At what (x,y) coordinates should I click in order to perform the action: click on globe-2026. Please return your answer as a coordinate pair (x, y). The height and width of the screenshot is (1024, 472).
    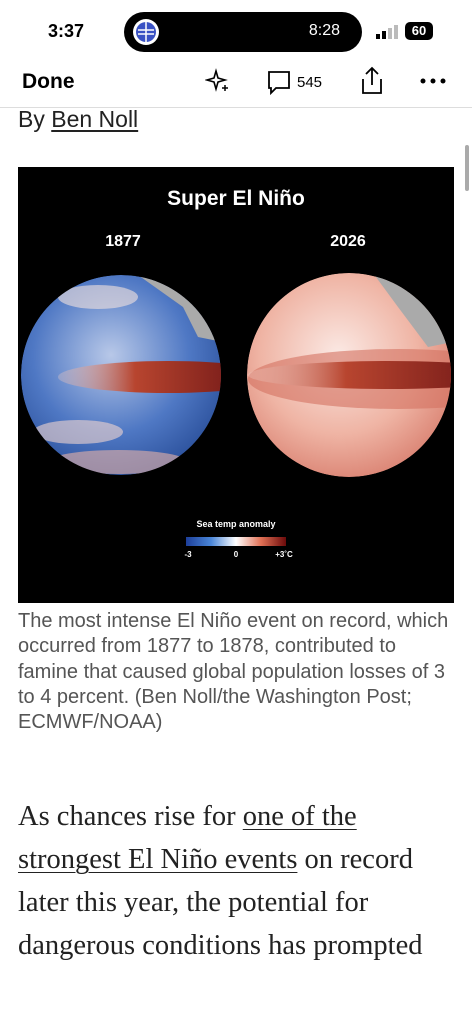
    Looking at the image, I should click on (349, 375).